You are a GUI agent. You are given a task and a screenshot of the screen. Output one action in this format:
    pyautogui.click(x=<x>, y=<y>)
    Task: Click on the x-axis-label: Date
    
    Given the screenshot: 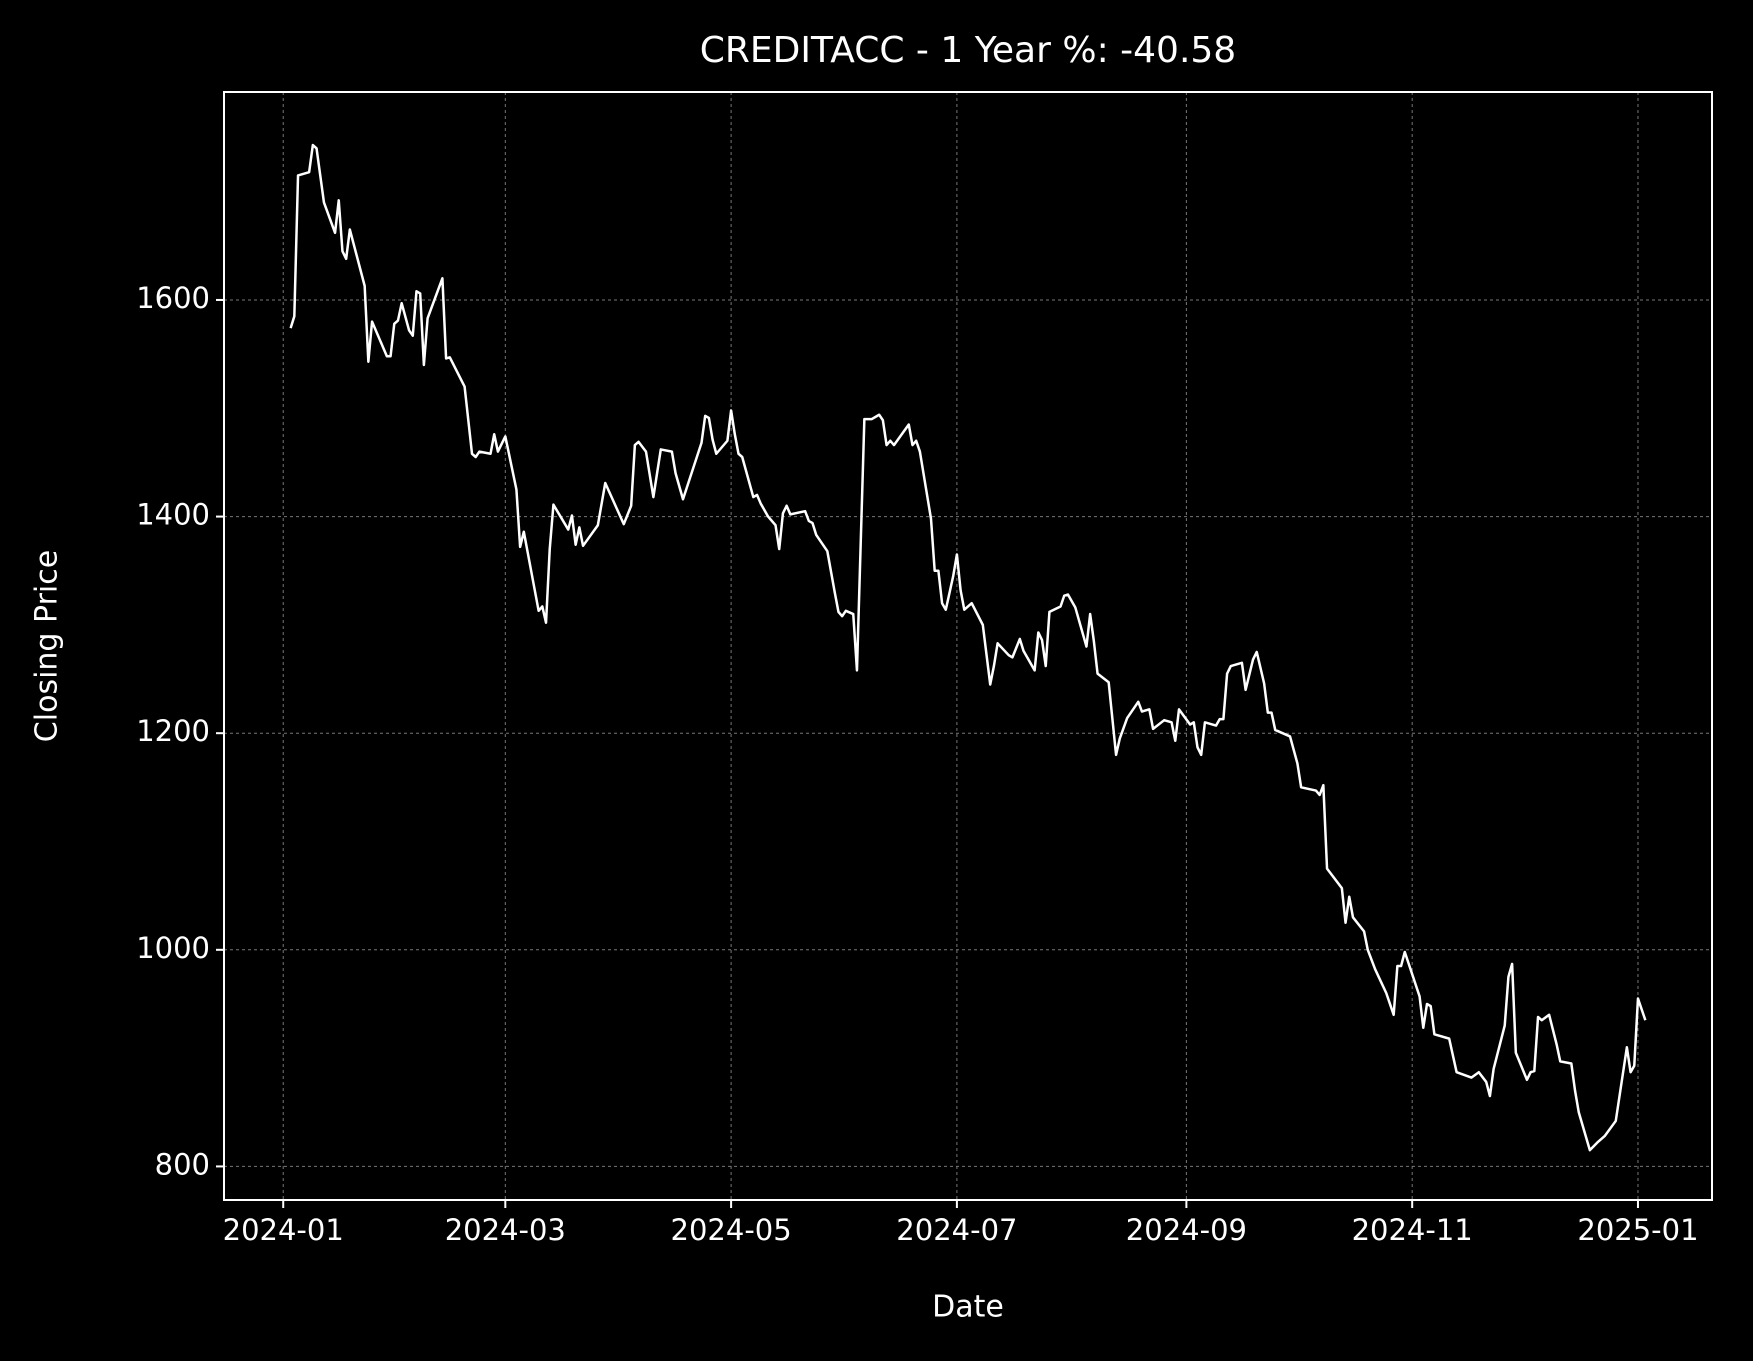 What is the action you would take?
    pyautogui.click(x=968, y=1307)
    